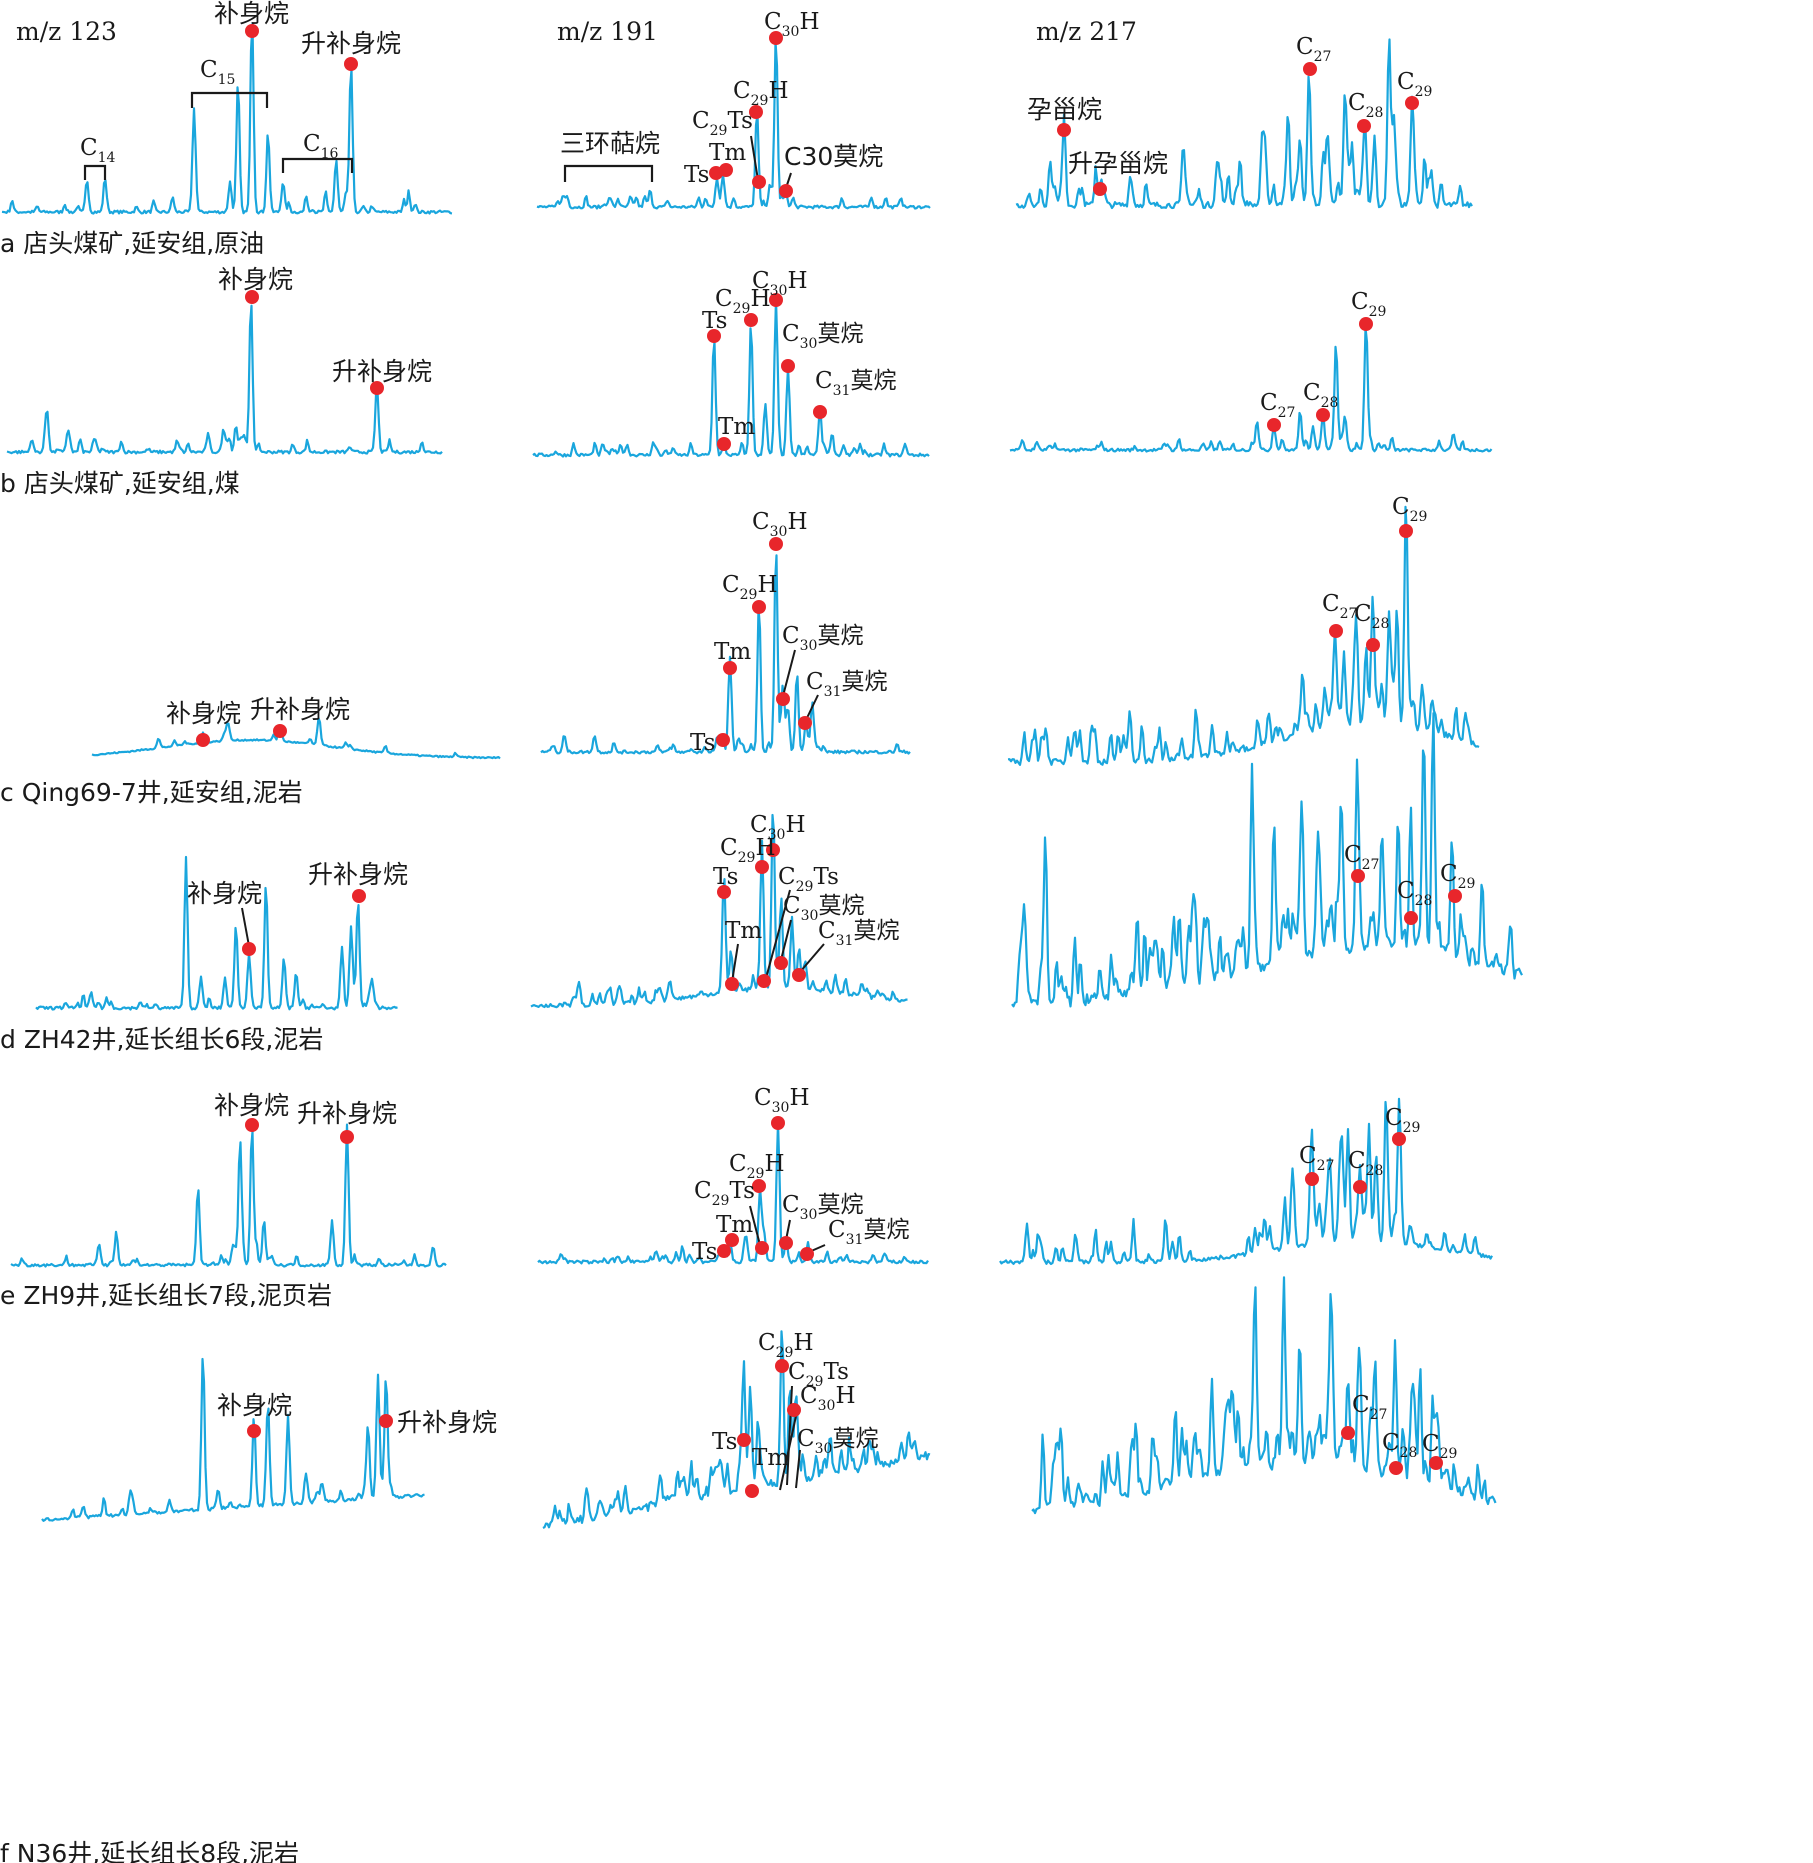 The image size is (1813, 1863). What do you see at coordinates (1310, 69) in the screenshot?
I see `marker-c27-a` at bounding box center [1310, 69].